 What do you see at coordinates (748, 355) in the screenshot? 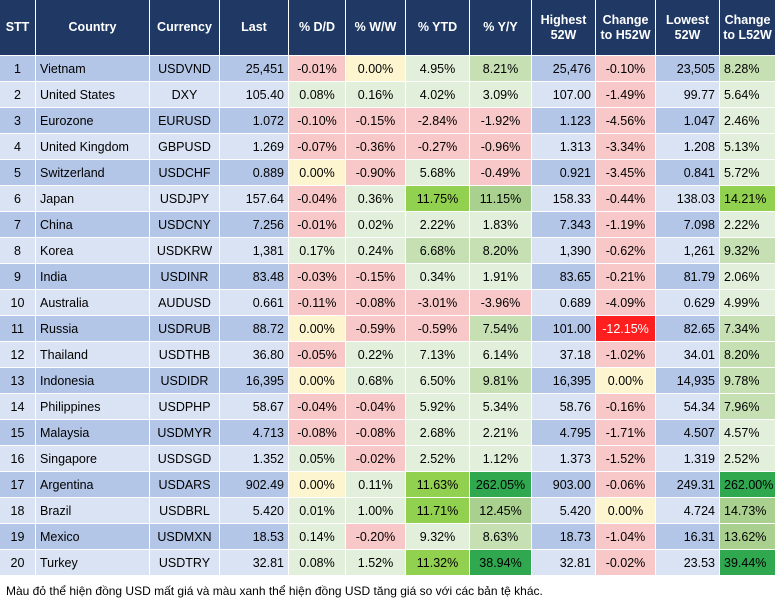
I see `cell-change-l52w: 8.20%` at bounding box center [748, 355].